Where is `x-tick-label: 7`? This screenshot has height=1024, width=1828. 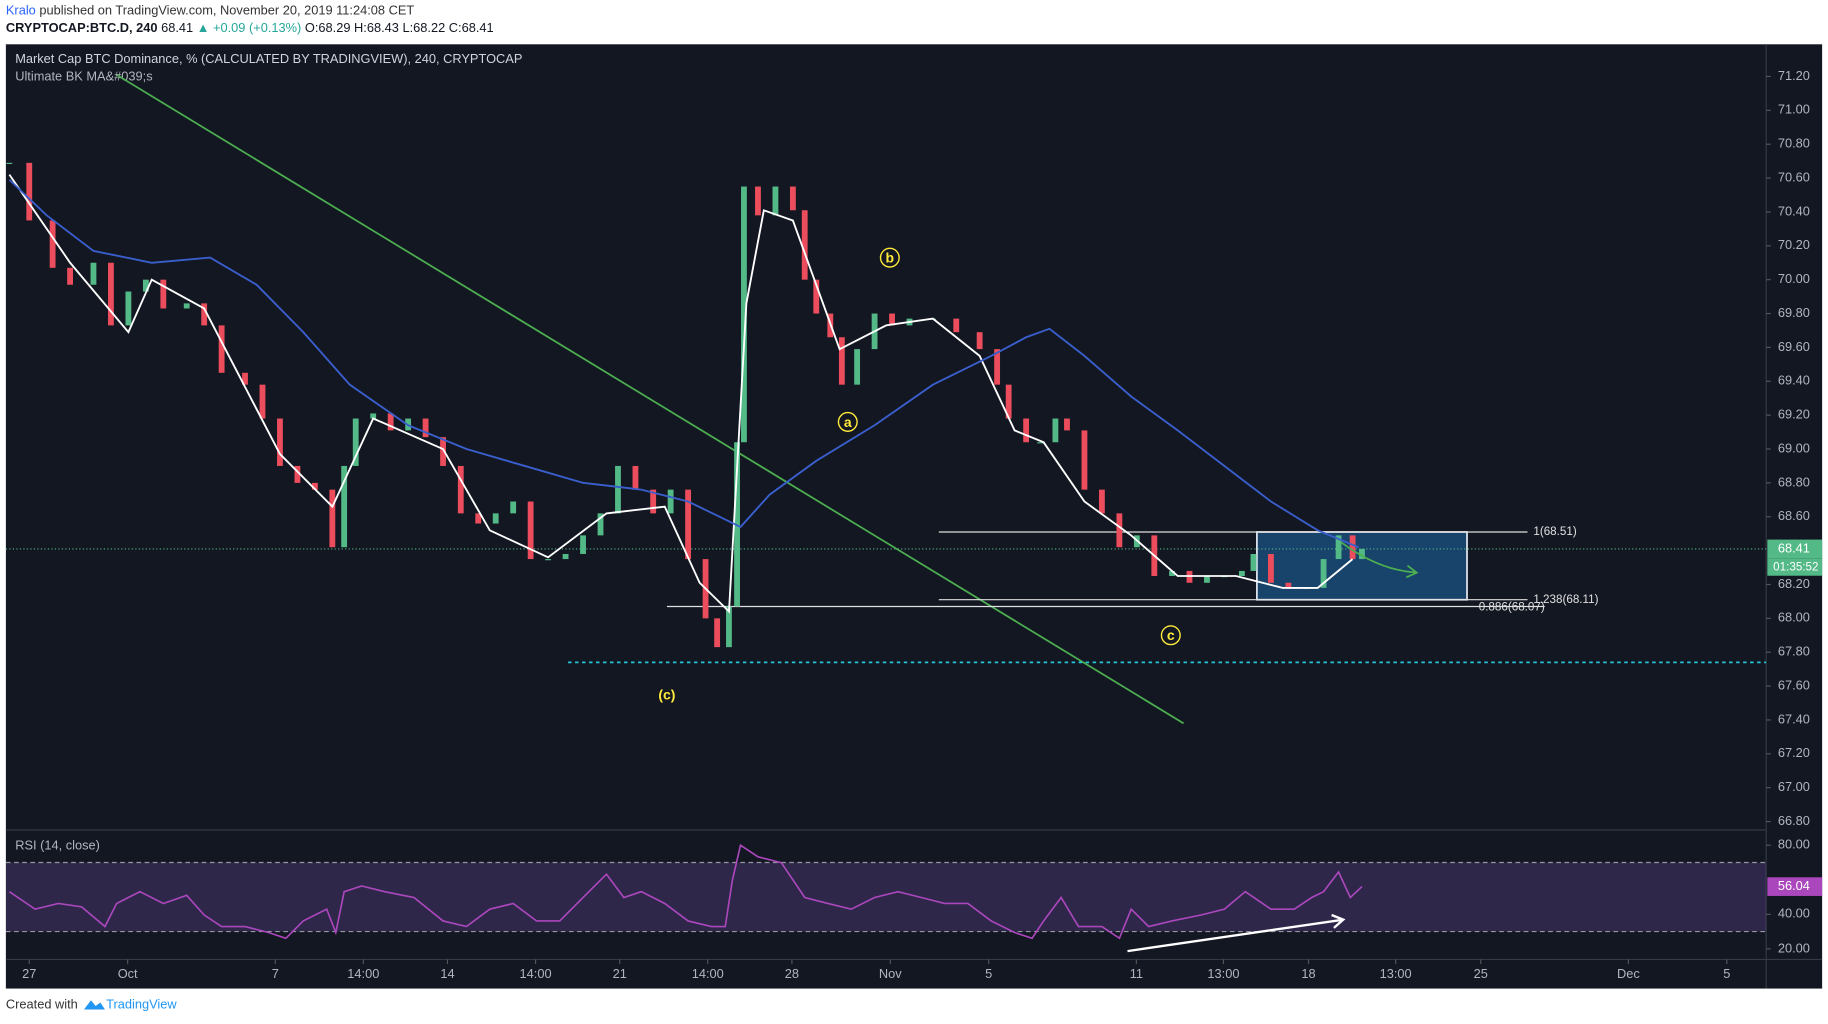
x-tick-label: 7 is located at coordinates (275, 973).